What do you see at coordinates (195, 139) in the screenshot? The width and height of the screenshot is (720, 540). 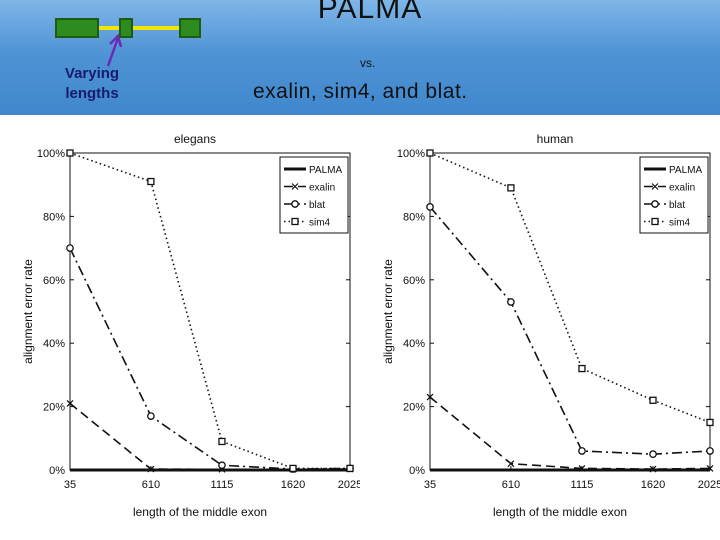 I see `chart-title: elegans` at bounding box center [195, 139].